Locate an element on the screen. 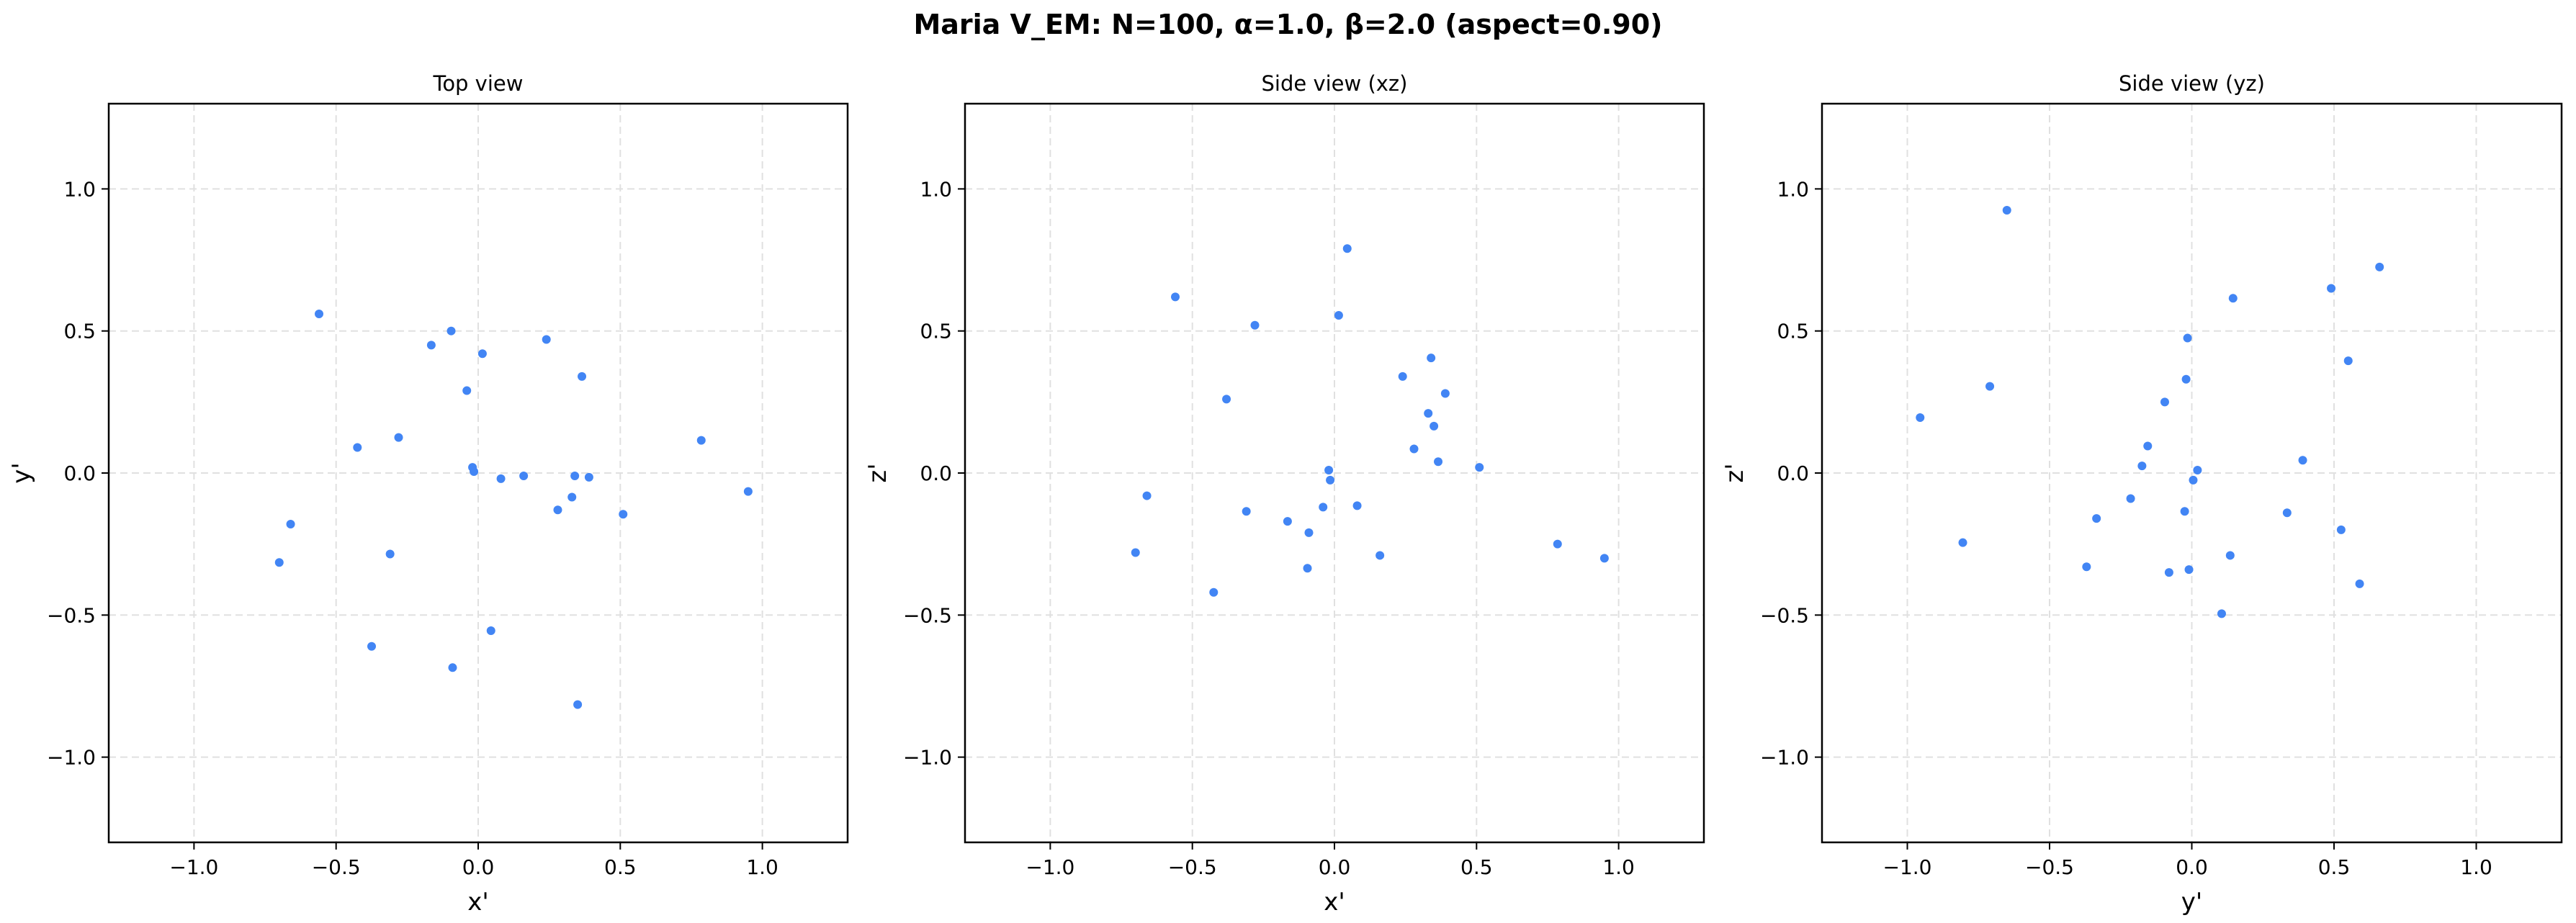 The image size is (2576, 923). x-axis-label: y' is located at coordinates (2191, 903).